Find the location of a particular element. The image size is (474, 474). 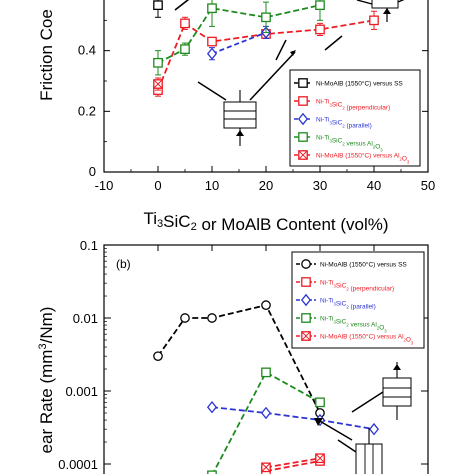

legend-label-a: Ni-Ti3SiC2 (parallel) is located at coordinates (344, 123).